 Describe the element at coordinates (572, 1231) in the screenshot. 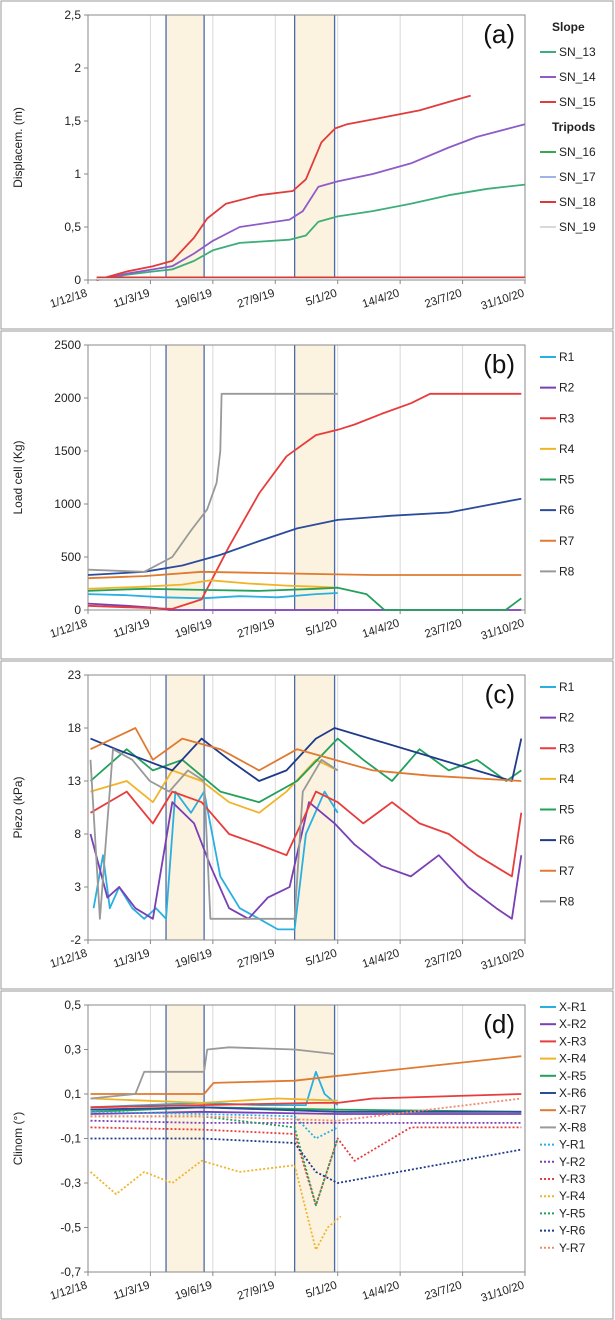

I see `legend-label: Y-R6` at that location.